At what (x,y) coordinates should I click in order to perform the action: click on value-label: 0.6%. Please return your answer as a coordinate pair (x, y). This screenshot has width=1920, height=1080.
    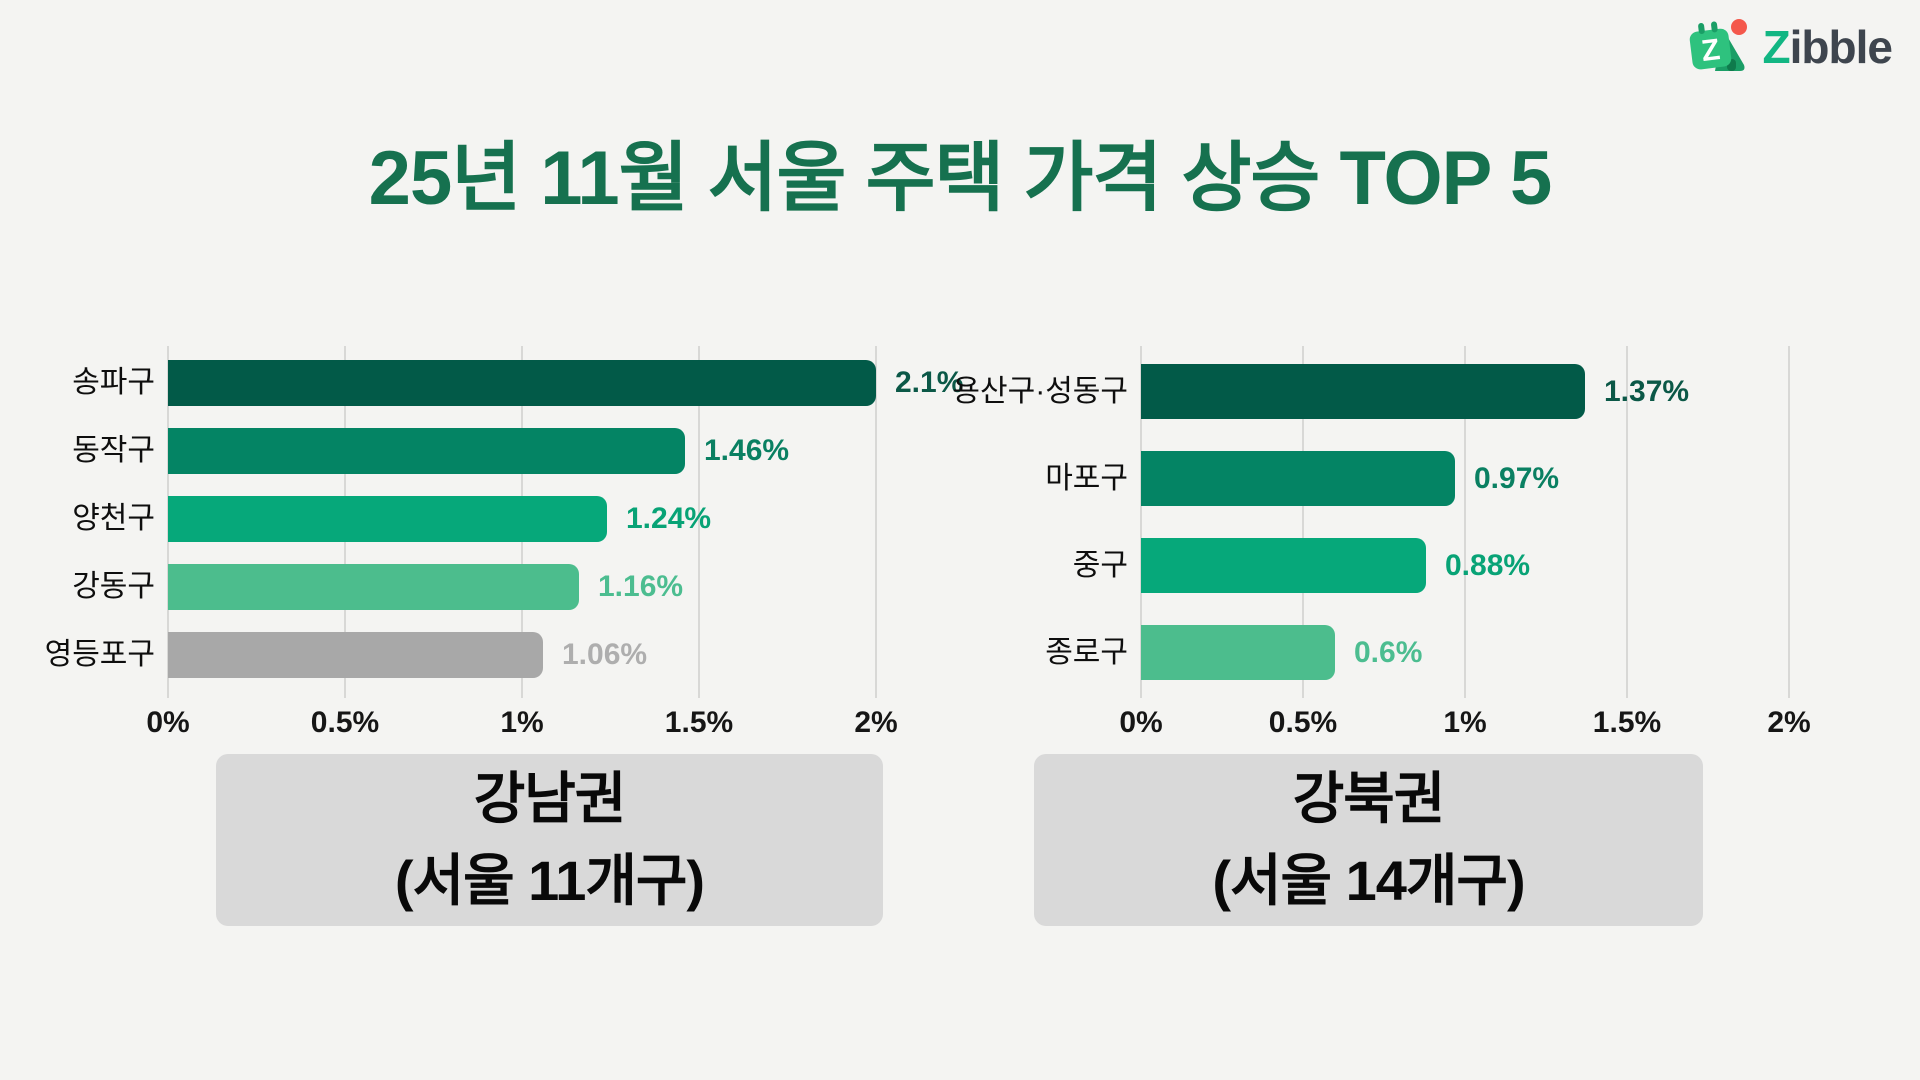
    Looking at the image, I should click on (1388, 652).